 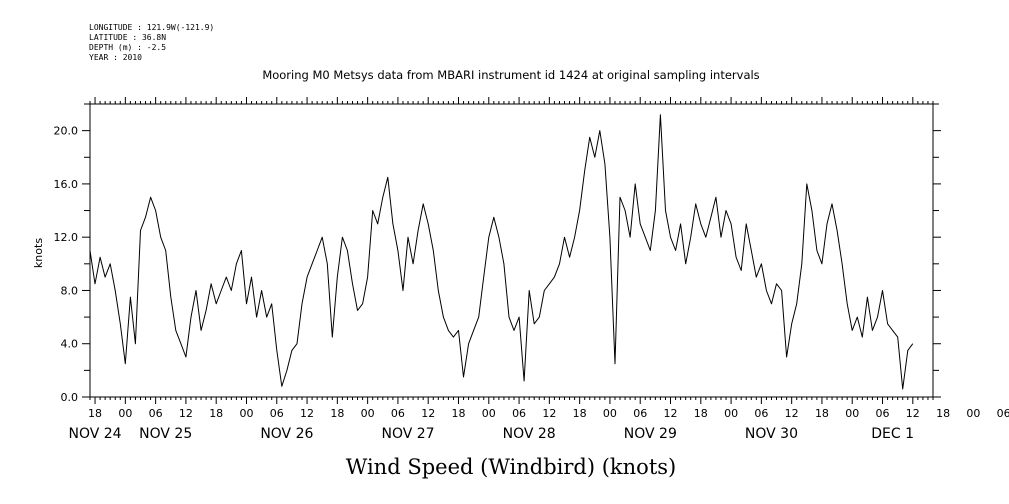 I want to click on x-day-label: NOV 29, so click(x=650, y=434).